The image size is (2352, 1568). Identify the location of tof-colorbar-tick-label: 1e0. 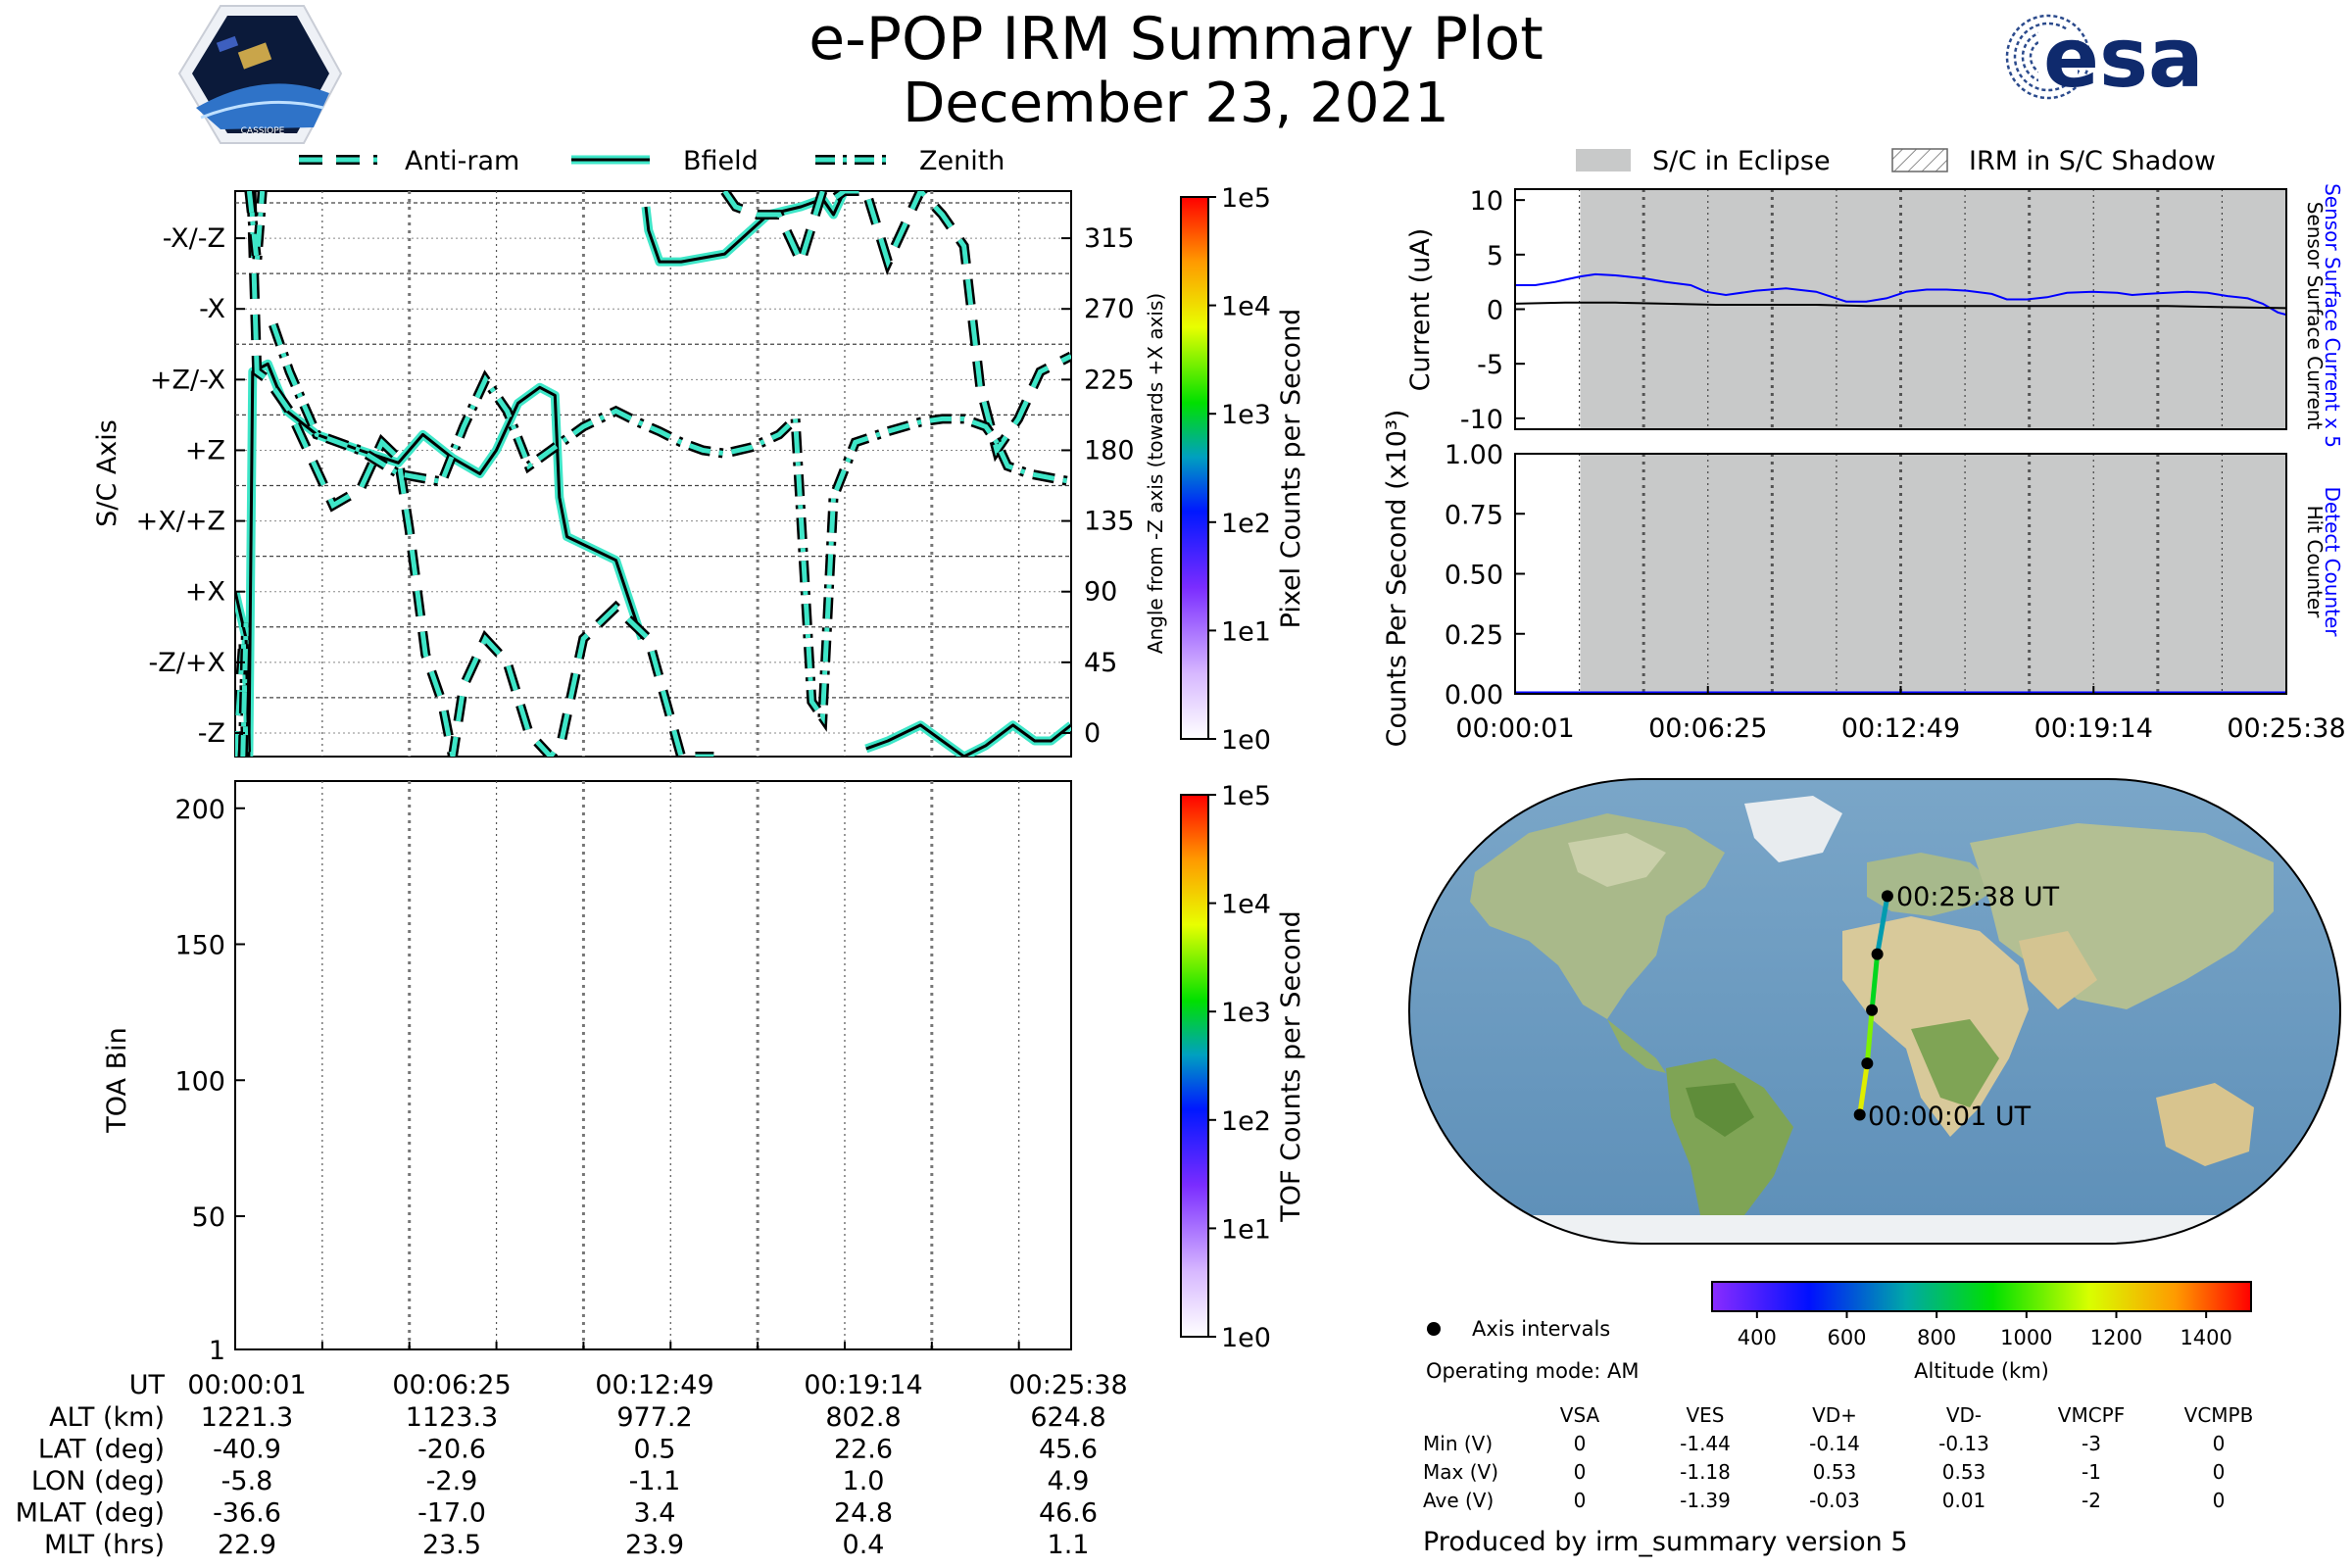
(1246, 1338).